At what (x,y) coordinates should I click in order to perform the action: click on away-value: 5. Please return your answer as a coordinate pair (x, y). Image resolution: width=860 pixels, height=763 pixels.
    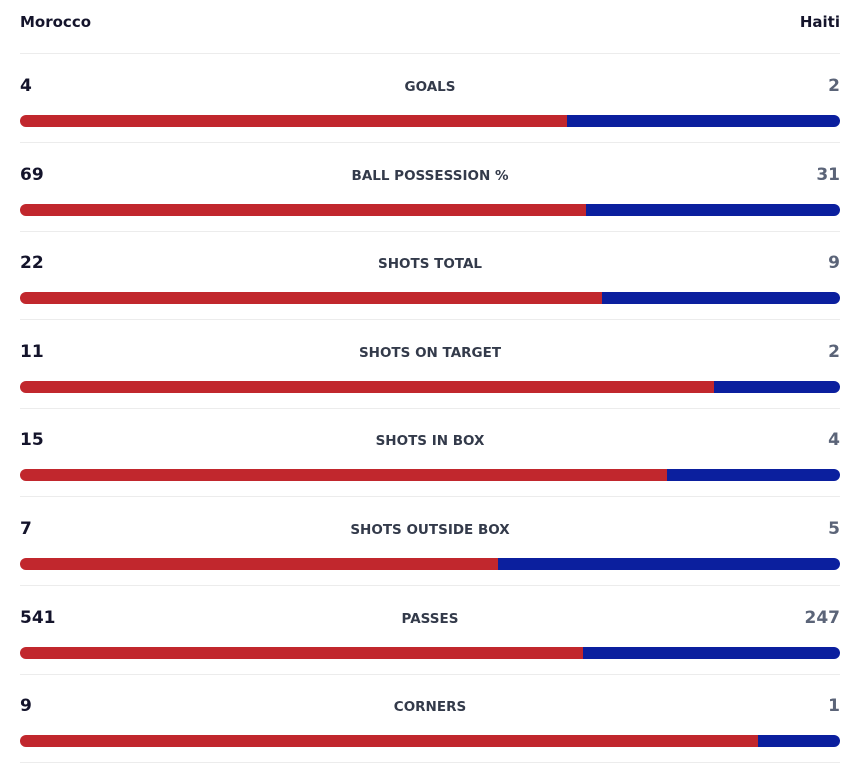
    Looking at the image, I should click on (834, 529).